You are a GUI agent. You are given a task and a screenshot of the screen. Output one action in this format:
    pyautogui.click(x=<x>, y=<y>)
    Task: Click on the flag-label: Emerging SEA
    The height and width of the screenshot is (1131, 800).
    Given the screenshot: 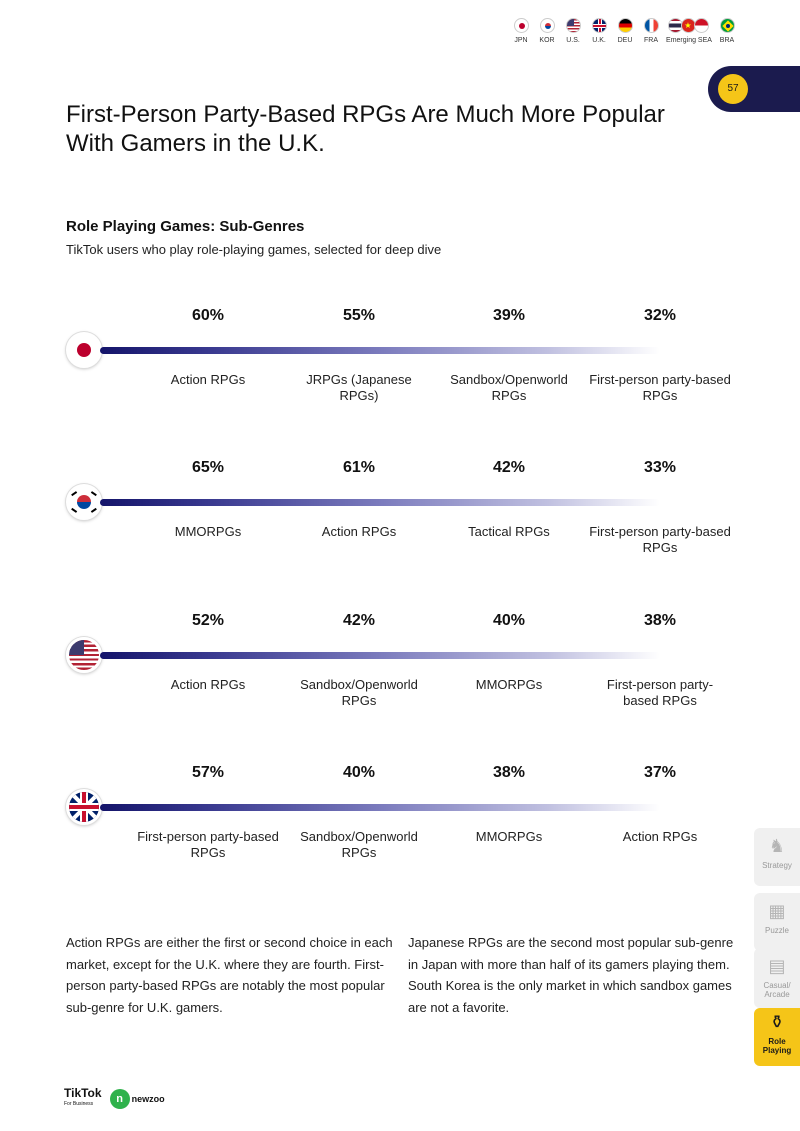 What is the action you would take?
    pyautogui.click(x=689, y=40)
    